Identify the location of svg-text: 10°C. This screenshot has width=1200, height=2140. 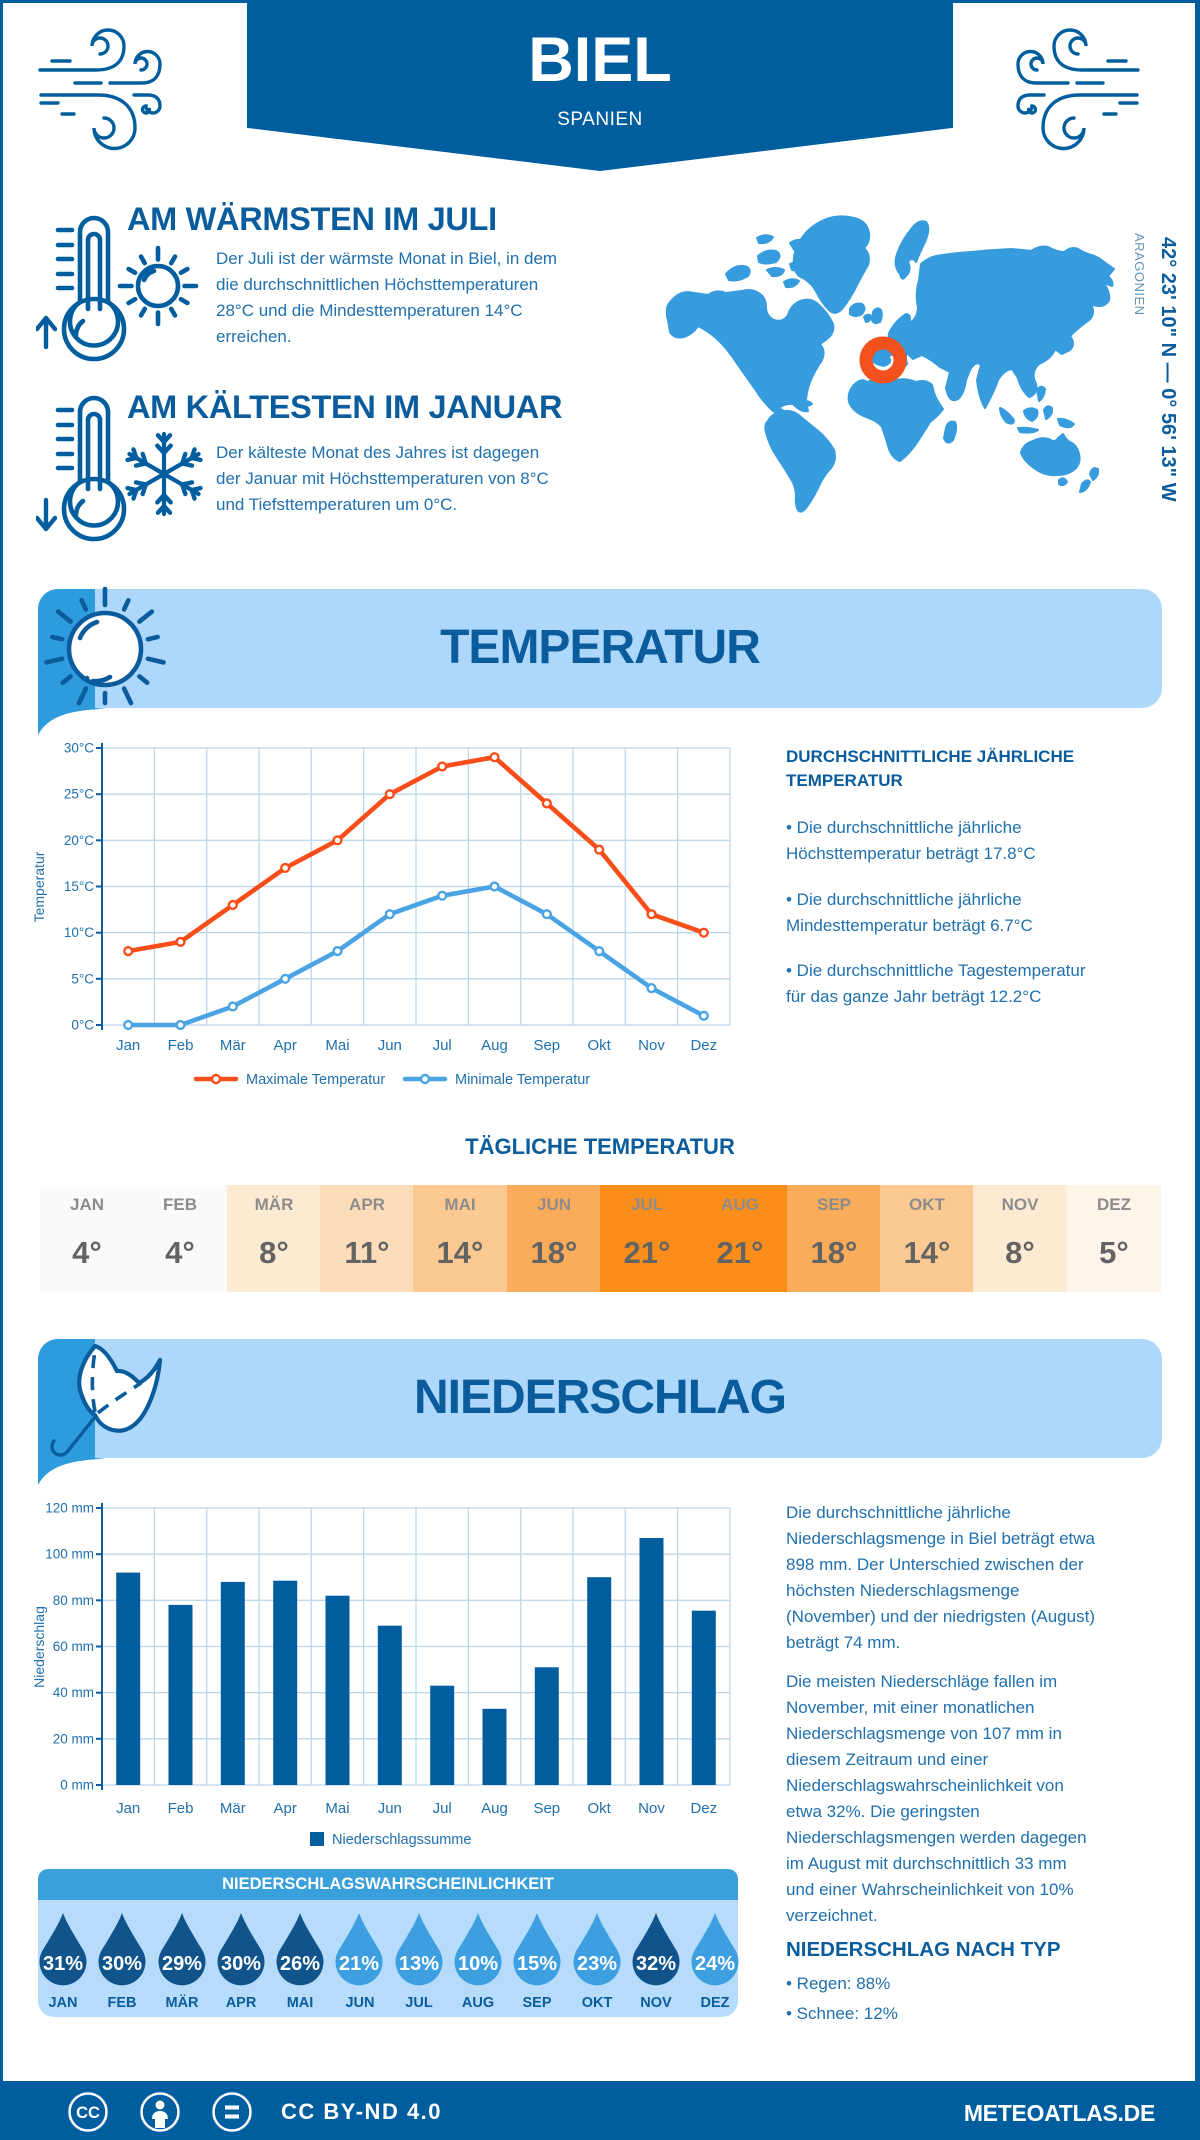
(79, 932).